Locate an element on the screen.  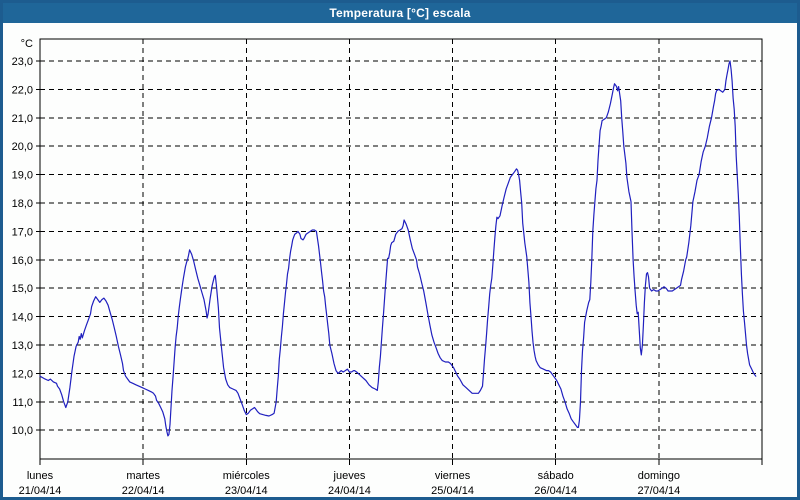
x-date-label: 24/04/14 is located at coordinates (349, 491).